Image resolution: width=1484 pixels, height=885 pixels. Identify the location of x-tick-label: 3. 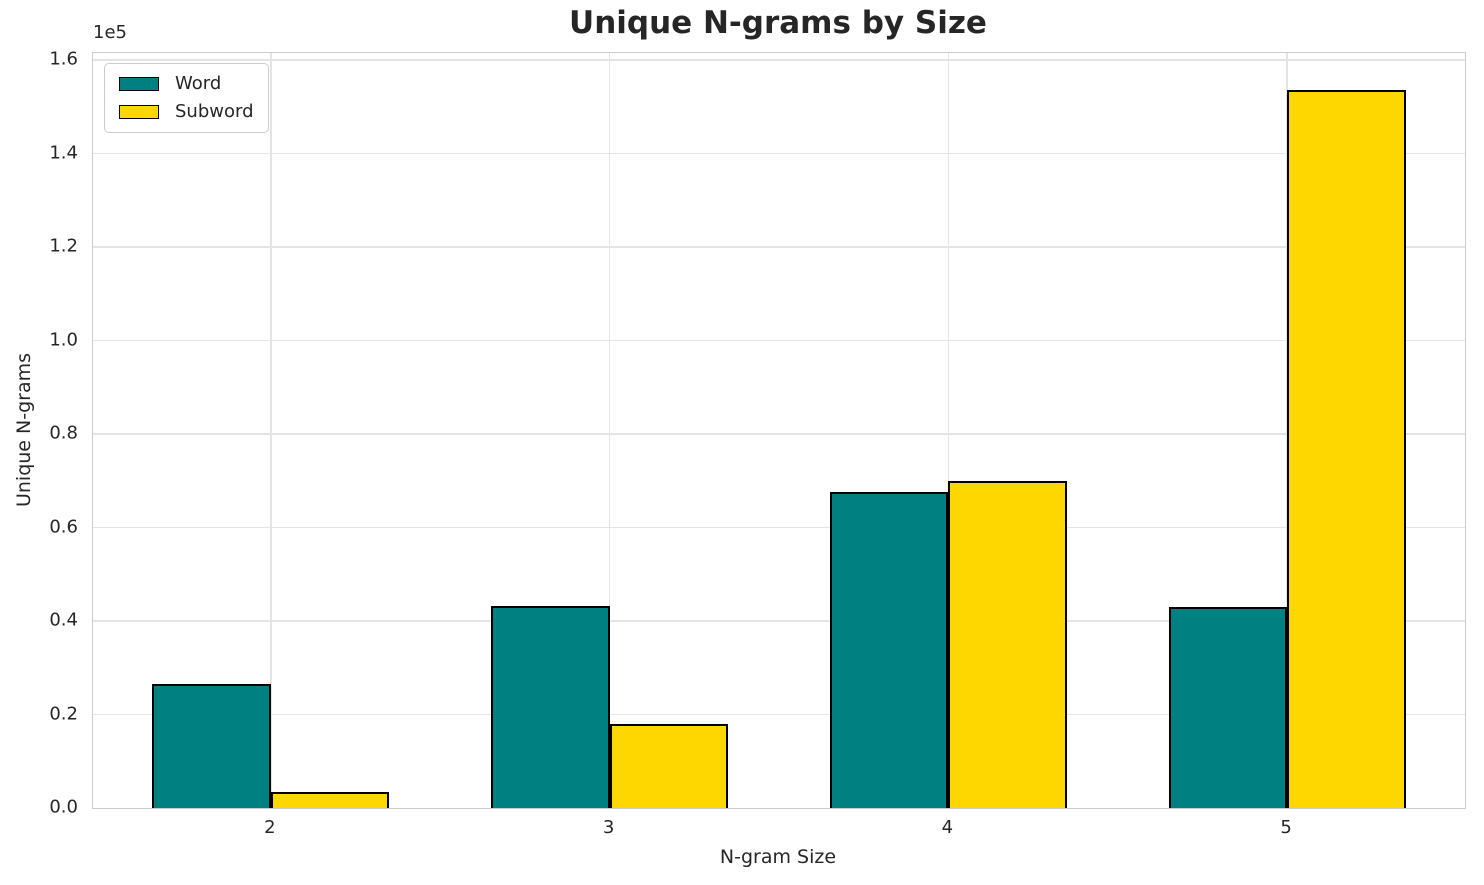
(608, 827).